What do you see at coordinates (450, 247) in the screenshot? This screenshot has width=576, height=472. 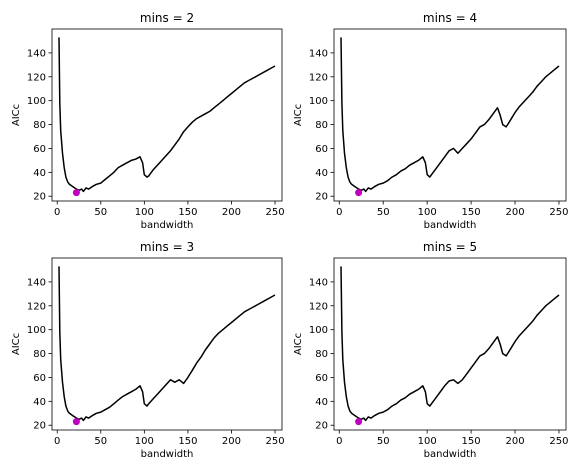 I see `subplot-title: mins = 5` at bounding box center [450, 247].